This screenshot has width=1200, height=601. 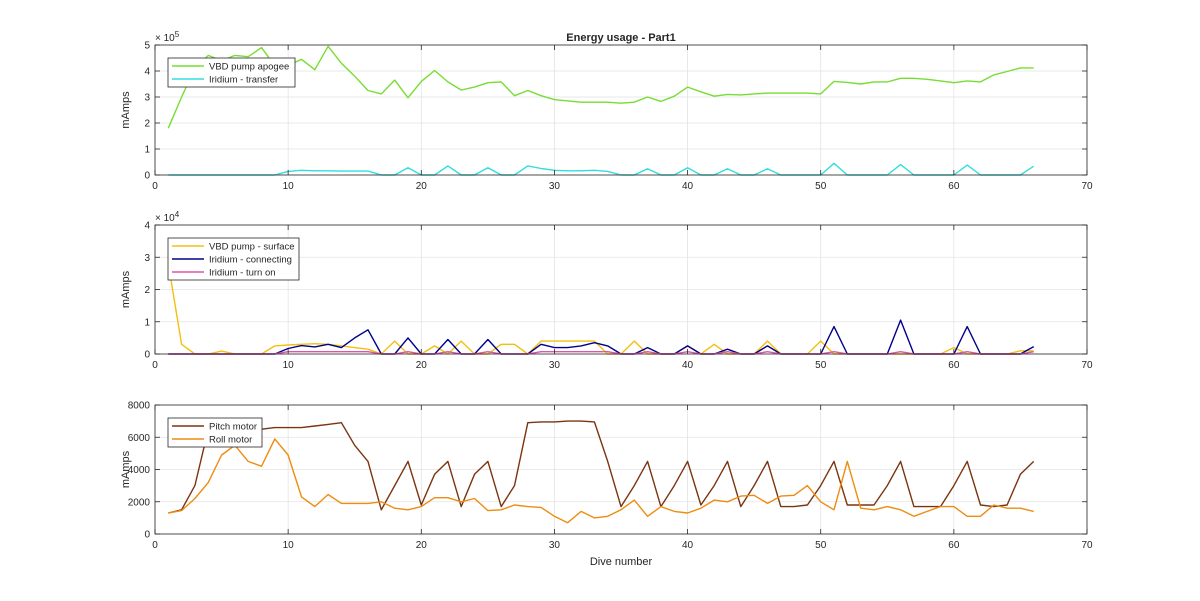 I want to click on legend-entry-label: VBD pump apogee, so click(x=249, y=67).